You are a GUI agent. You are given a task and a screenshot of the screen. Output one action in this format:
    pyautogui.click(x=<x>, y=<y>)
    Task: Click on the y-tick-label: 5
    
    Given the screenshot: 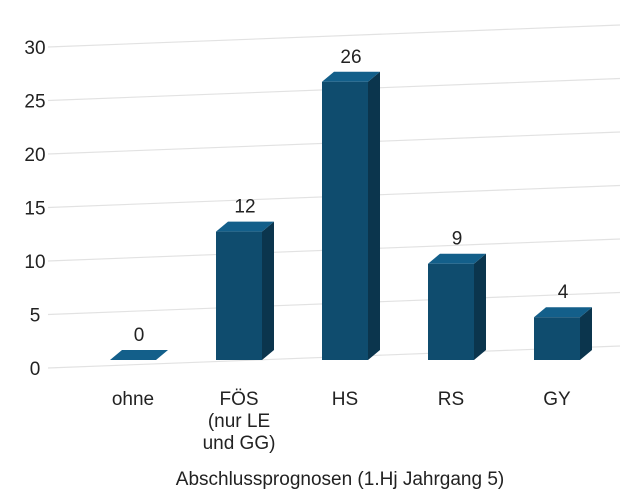 What is the action you would take?
    pyautogui.click(x=35, y=316)
    